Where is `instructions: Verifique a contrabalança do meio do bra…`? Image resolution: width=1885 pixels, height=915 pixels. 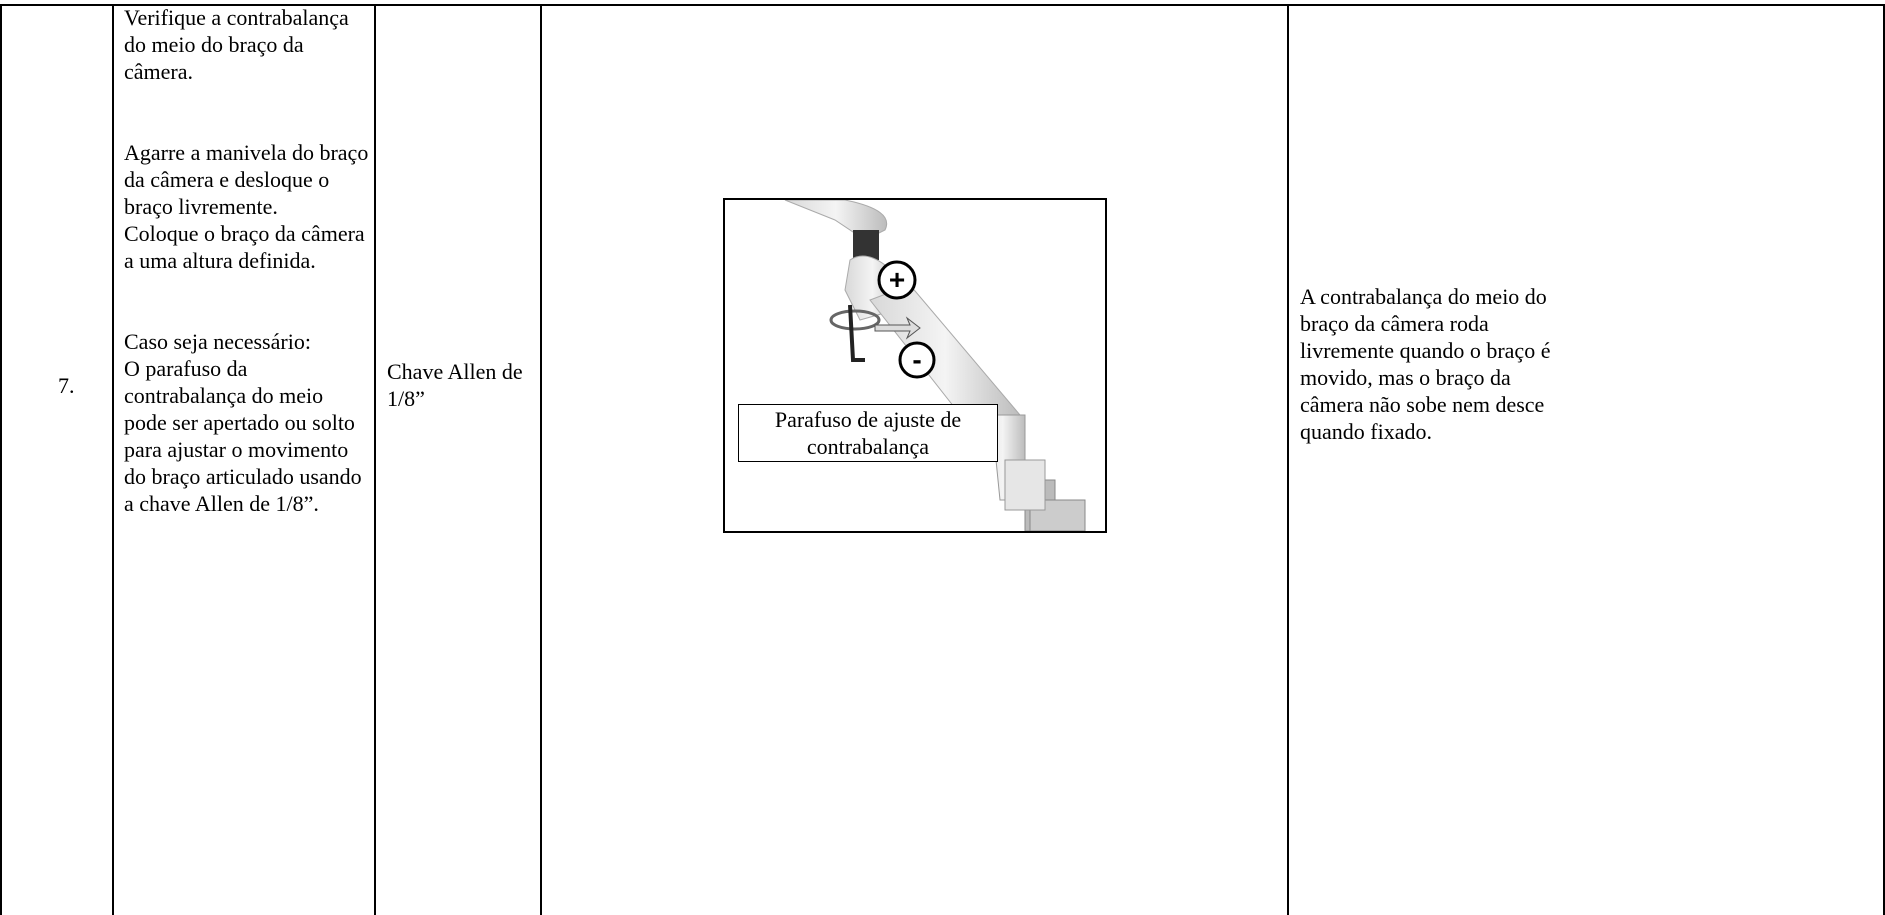
instructions: Verifique a contrabalança do meio do bra… is located at coordinates (246, 260).